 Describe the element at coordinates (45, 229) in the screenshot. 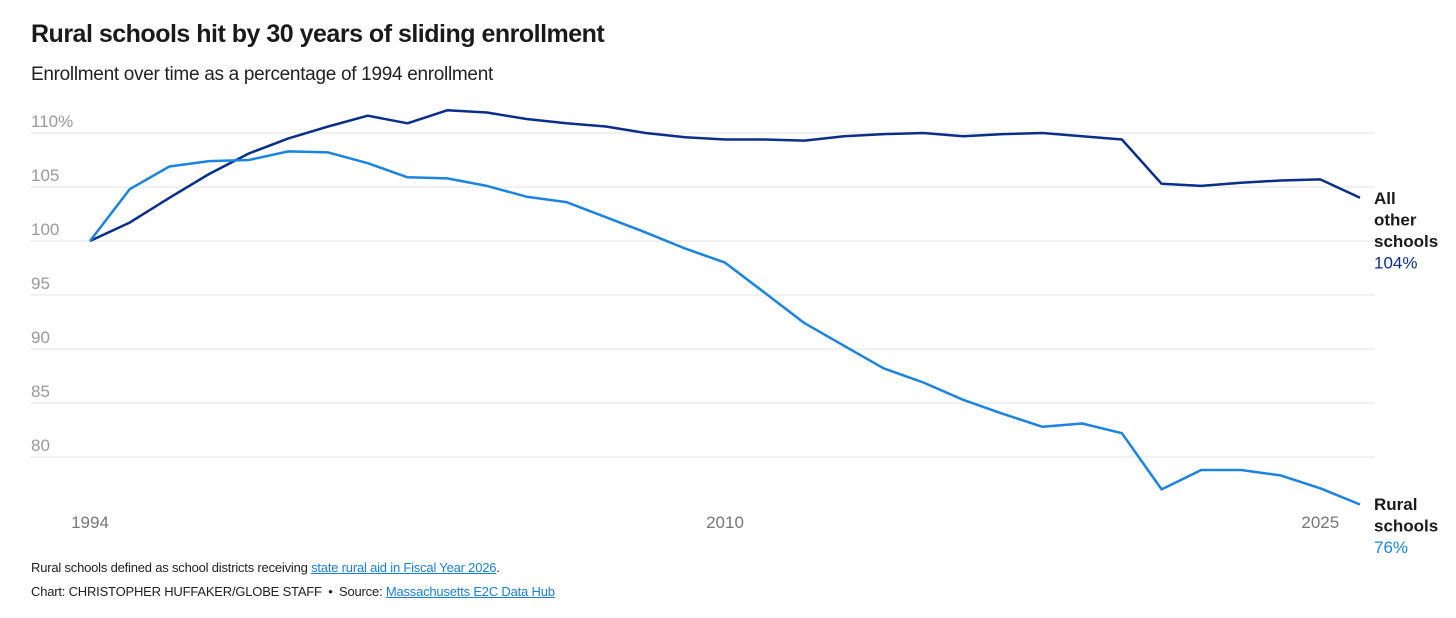

I see `y-tick-label: 100` at that location.